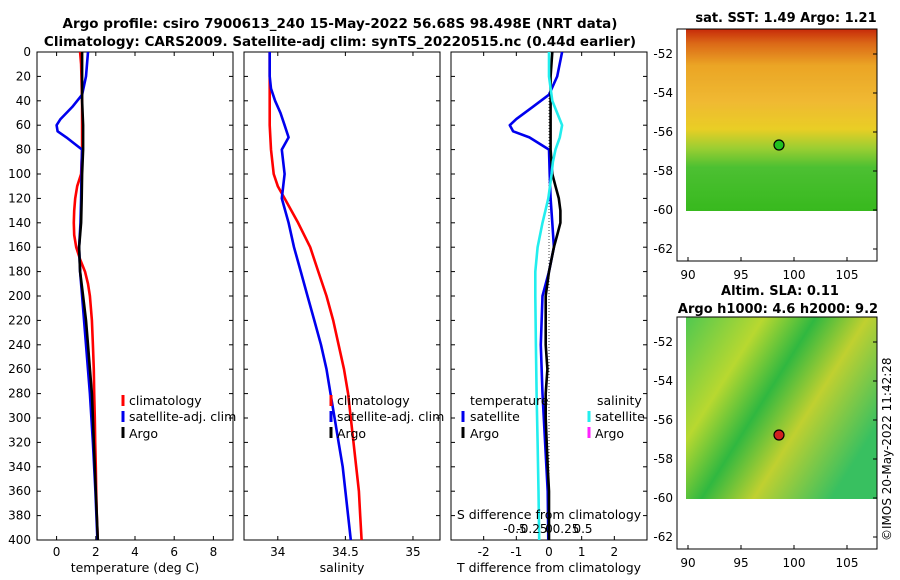  Describe the element at coordinates (19, 174) in the screenshot. I see `y-tick-label: 100` at that location.